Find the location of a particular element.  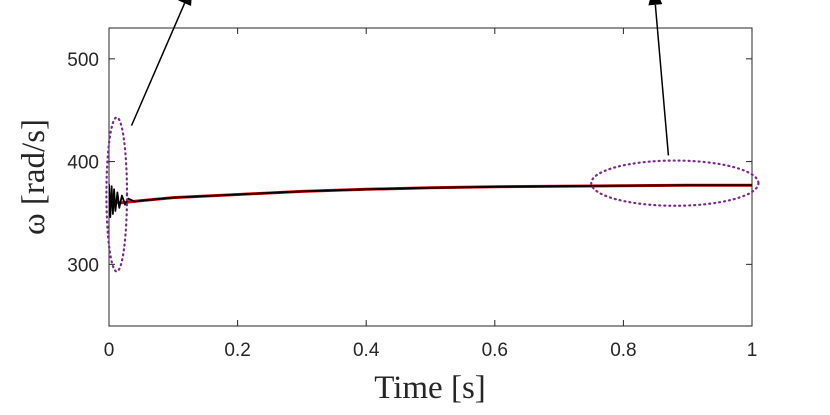

y-tick-label: 300 is located at coordinates (83, 265).